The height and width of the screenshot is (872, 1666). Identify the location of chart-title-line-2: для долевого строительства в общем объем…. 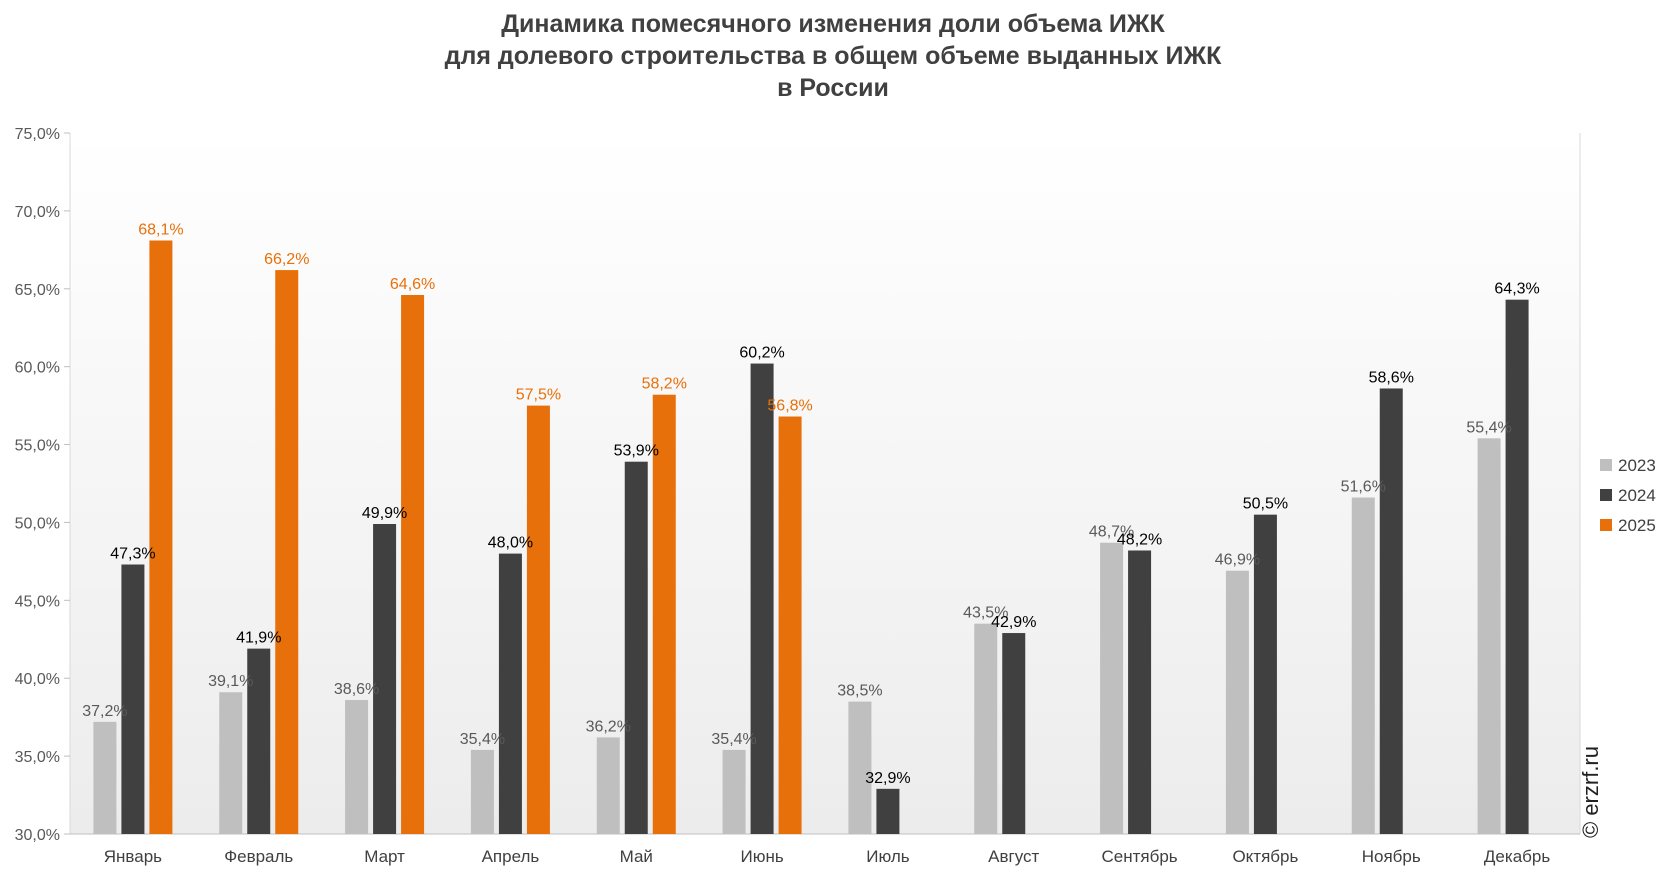
(833, 56).